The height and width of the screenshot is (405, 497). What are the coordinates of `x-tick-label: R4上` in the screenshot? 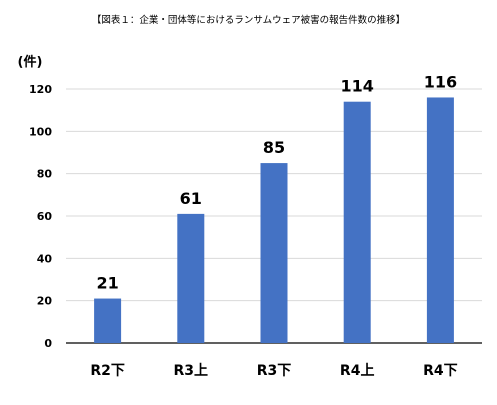 It's located at (357, 371).